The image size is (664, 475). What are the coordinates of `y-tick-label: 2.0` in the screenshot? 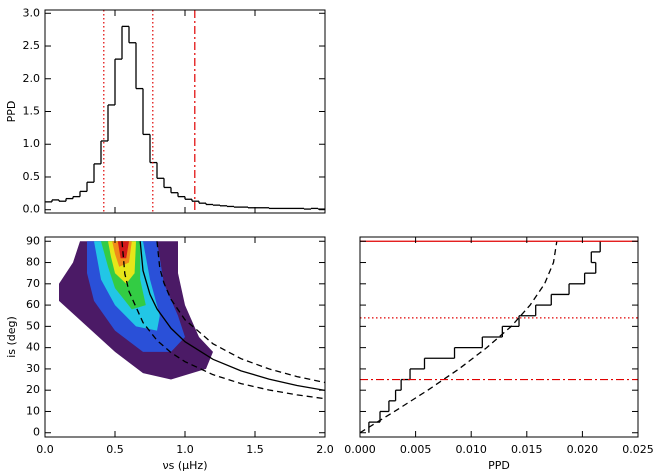 It's located at (32, 78).